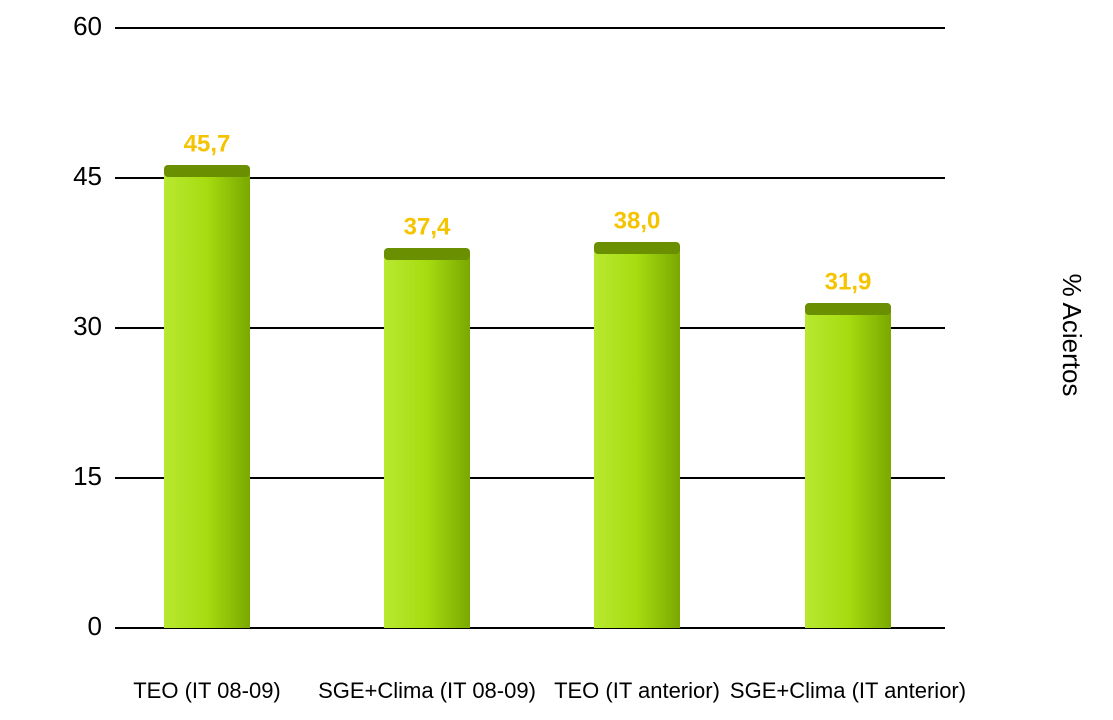 Image resolution: width=1113 pixels, height=720 pixels. What do you see at coordinates (87, 326) in the screenshot?
I see `y-tick-label: 30` at bounding box center [87, 326].